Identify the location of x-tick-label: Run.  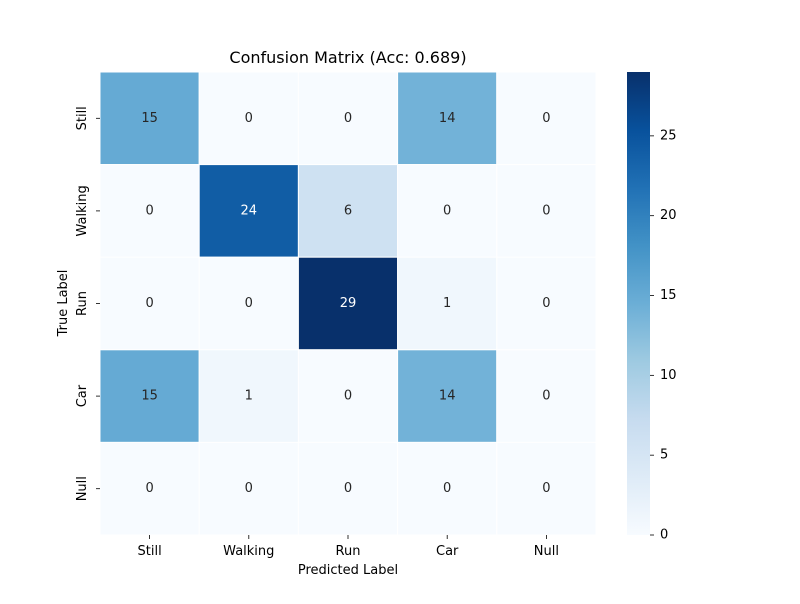
(348, 551).